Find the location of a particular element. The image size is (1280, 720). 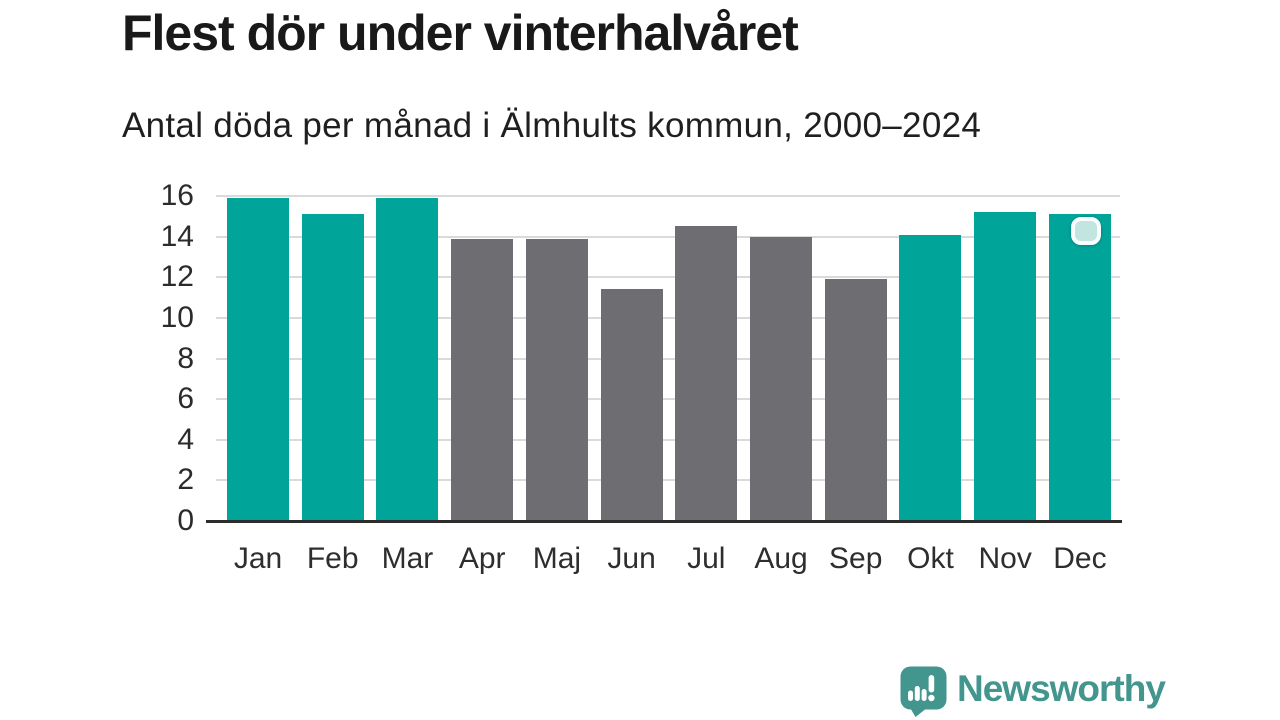

bar-feb is located at coordinates (332, 367).